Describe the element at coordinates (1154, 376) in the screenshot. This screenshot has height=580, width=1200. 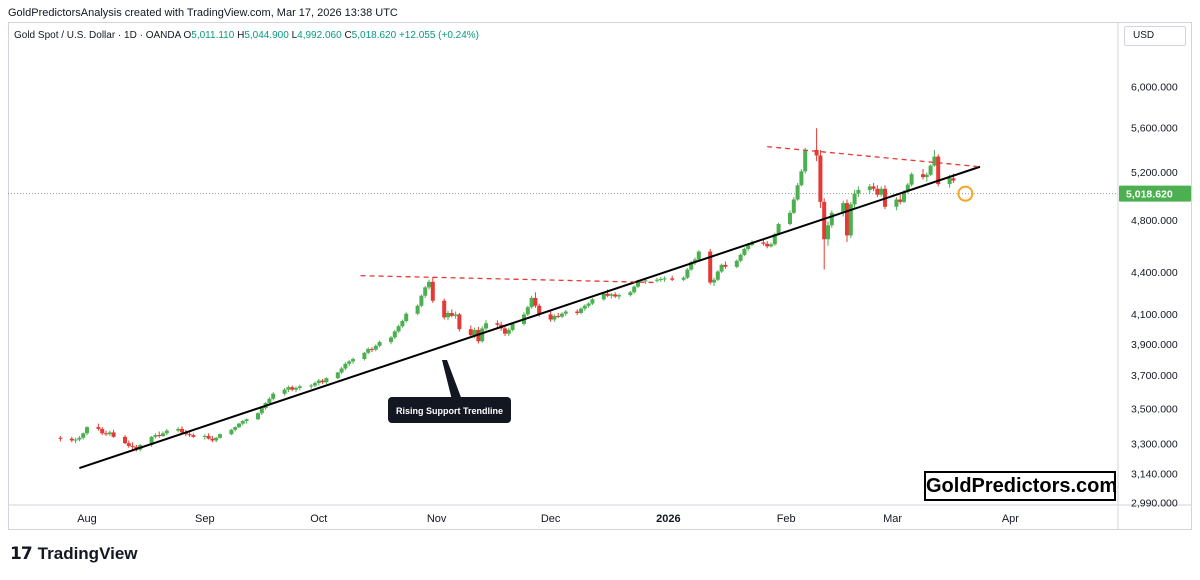
I see `price-tick-label: 3,700.000` at that location.